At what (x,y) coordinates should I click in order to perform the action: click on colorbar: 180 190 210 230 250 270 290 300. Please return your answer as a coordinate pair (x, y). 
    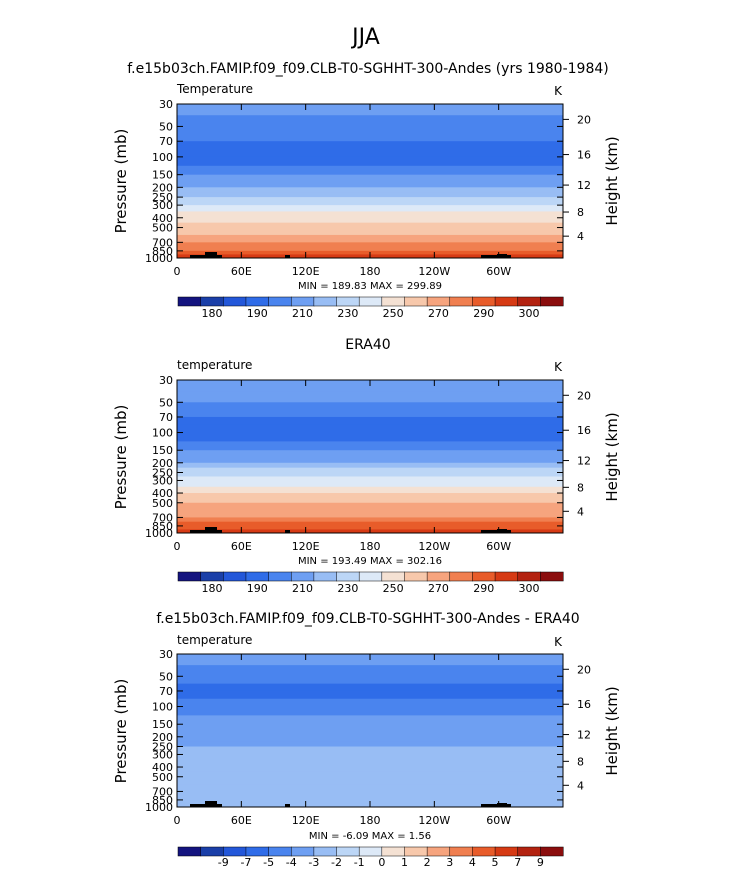
    Looking at the image, I should click on (370, 308).